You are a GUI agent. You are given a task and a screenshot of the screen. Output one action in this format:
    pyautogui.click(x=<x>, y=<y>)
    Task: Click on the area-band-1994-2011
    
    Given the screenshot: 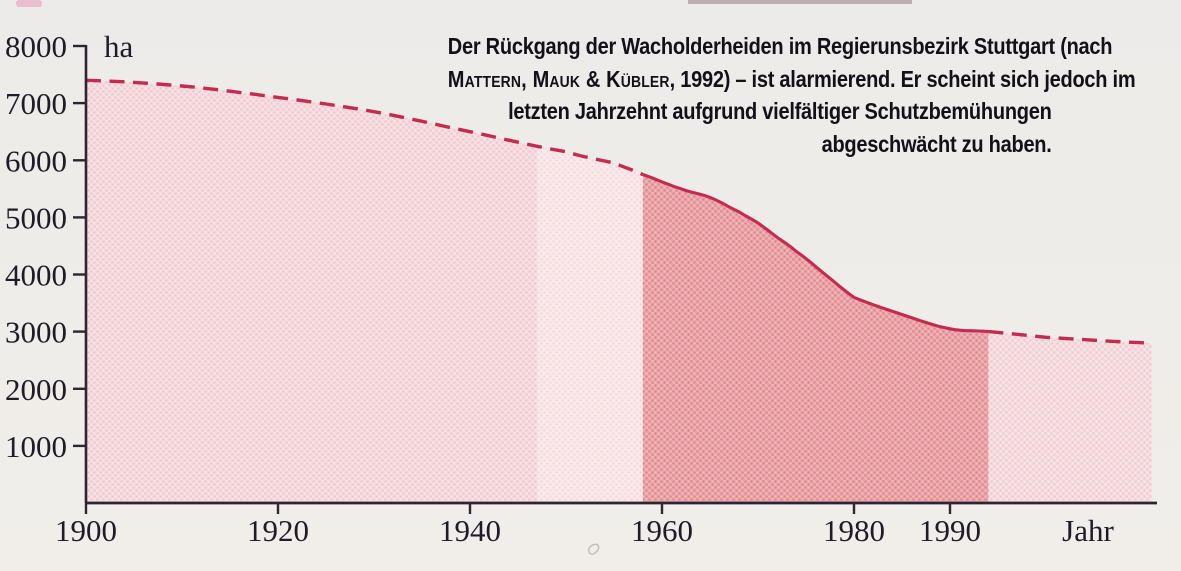 What is the action you would take?
    pyautogui.click(x=1070, y=417)
    